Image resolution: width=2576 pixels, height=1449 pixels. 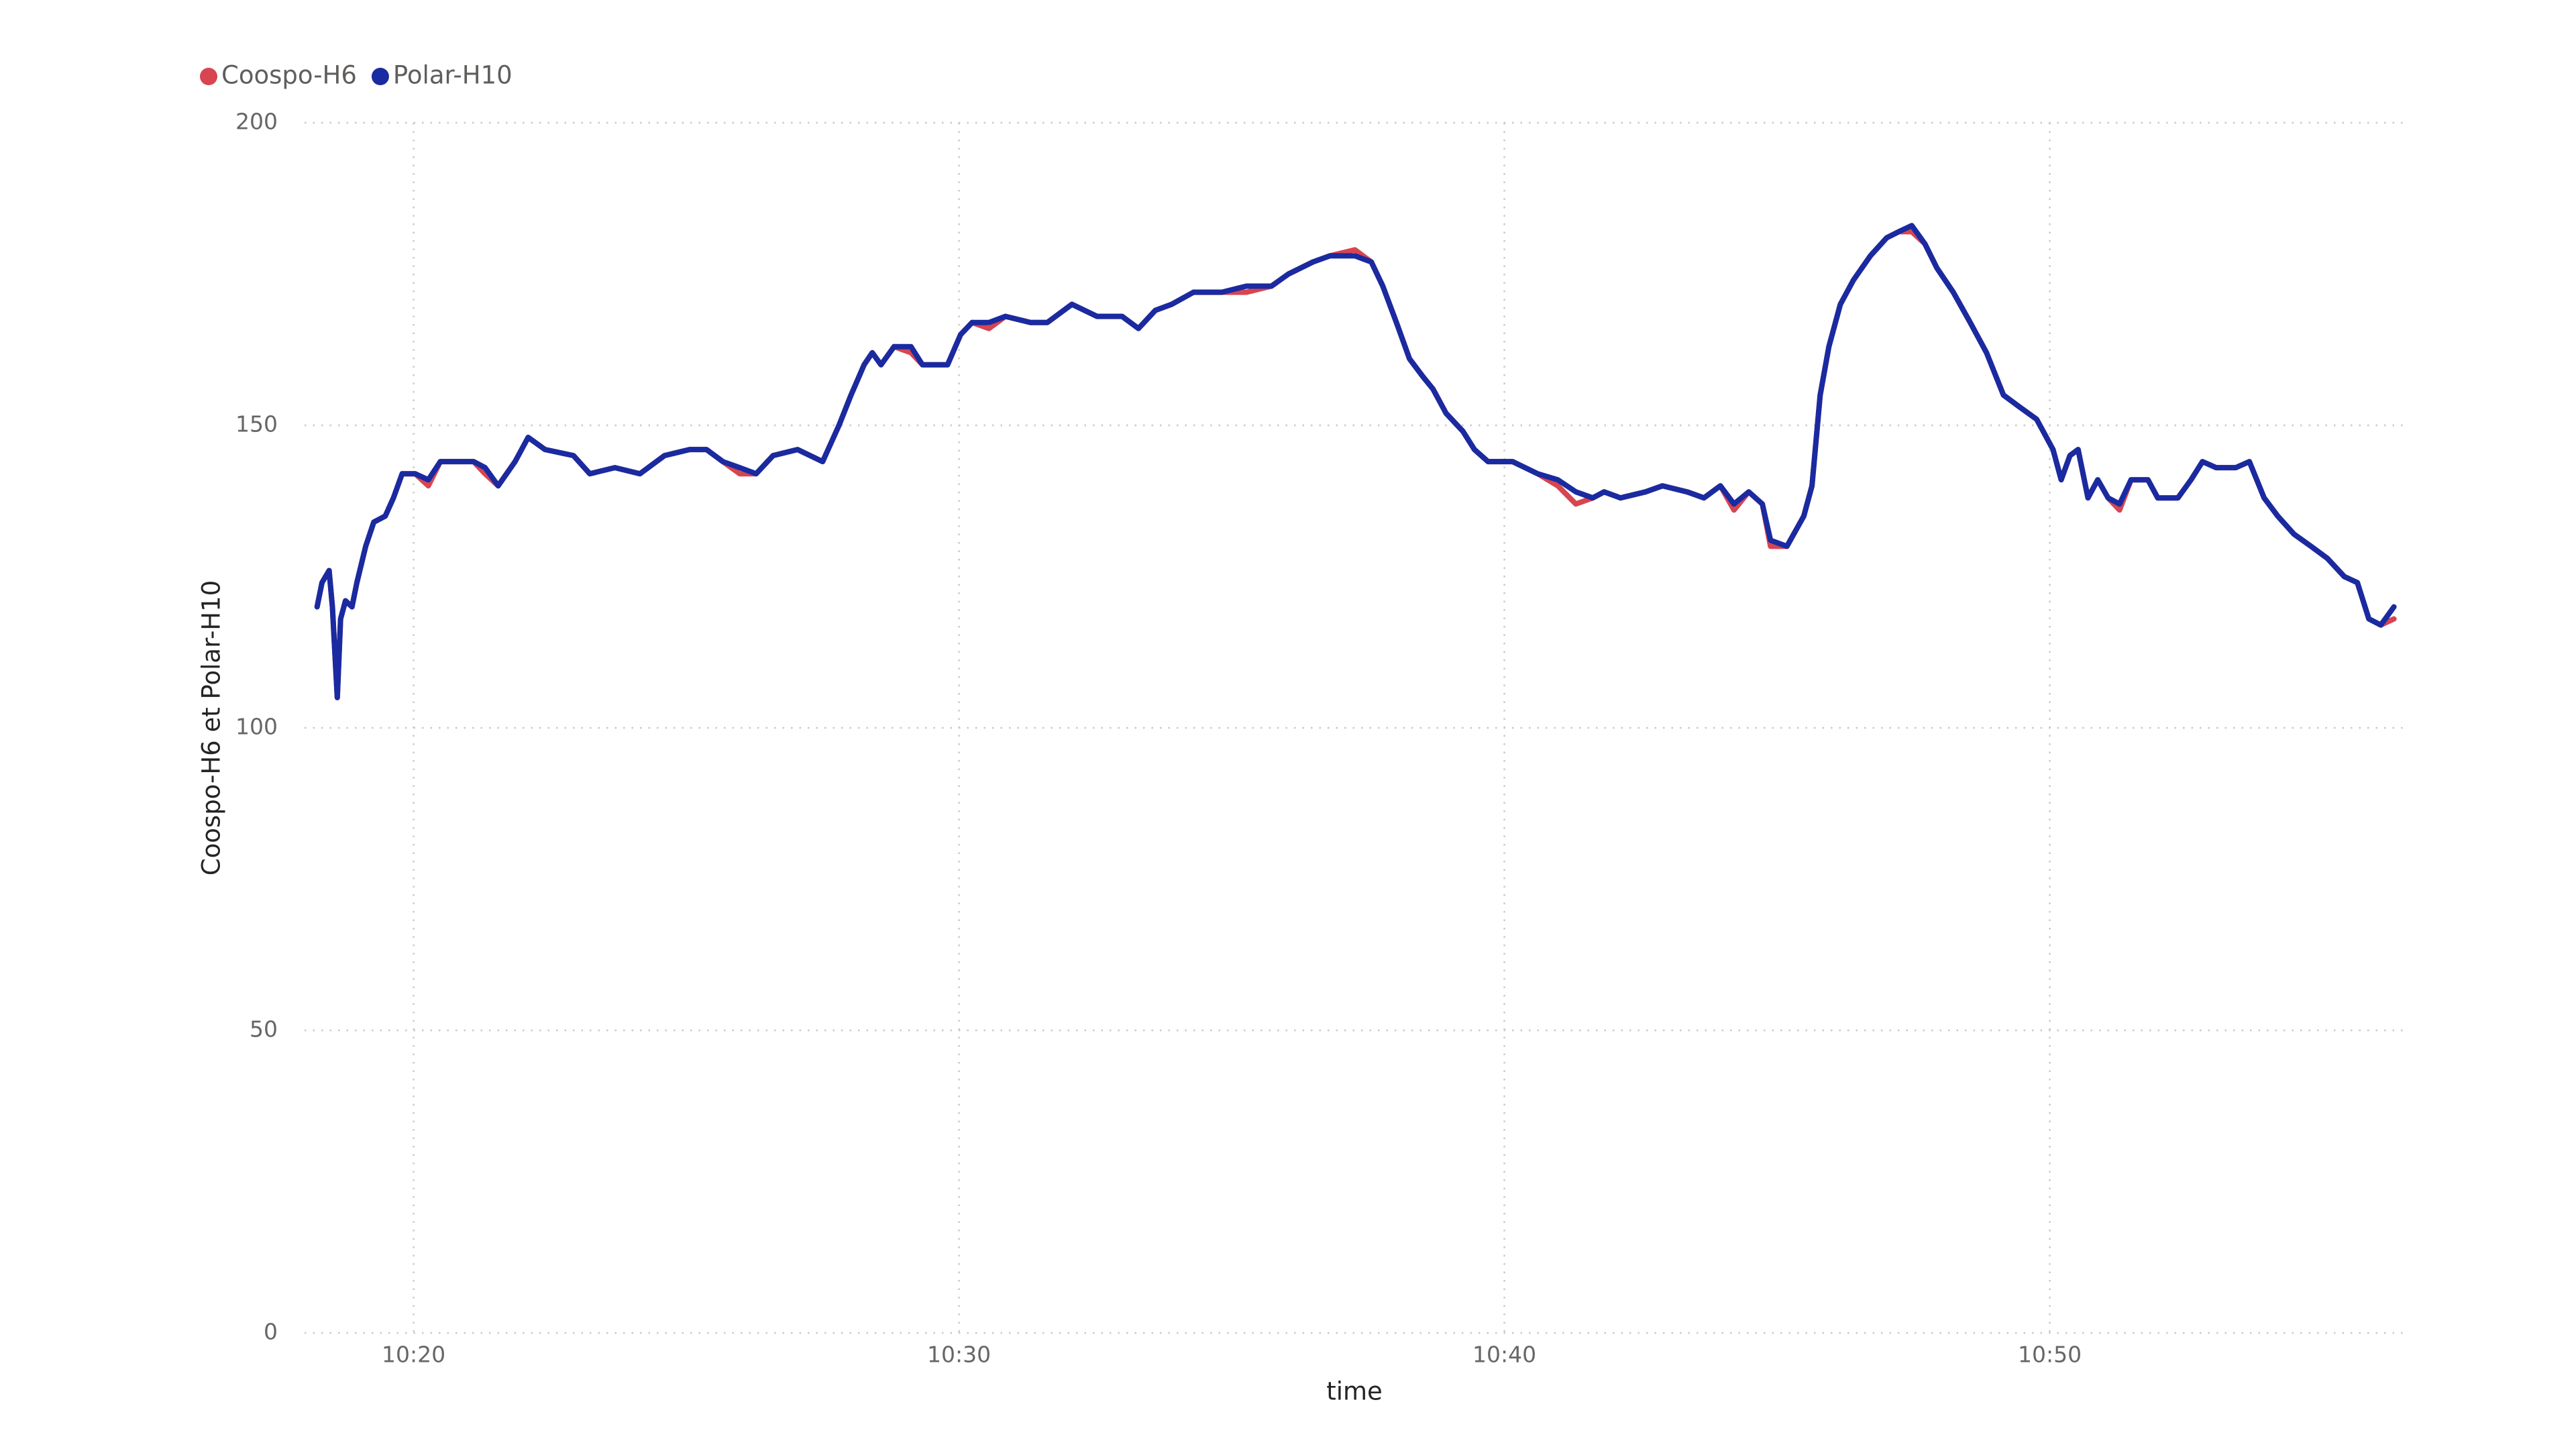 I want to click on y-tick-label: 0, so click(x=271, y=1332).